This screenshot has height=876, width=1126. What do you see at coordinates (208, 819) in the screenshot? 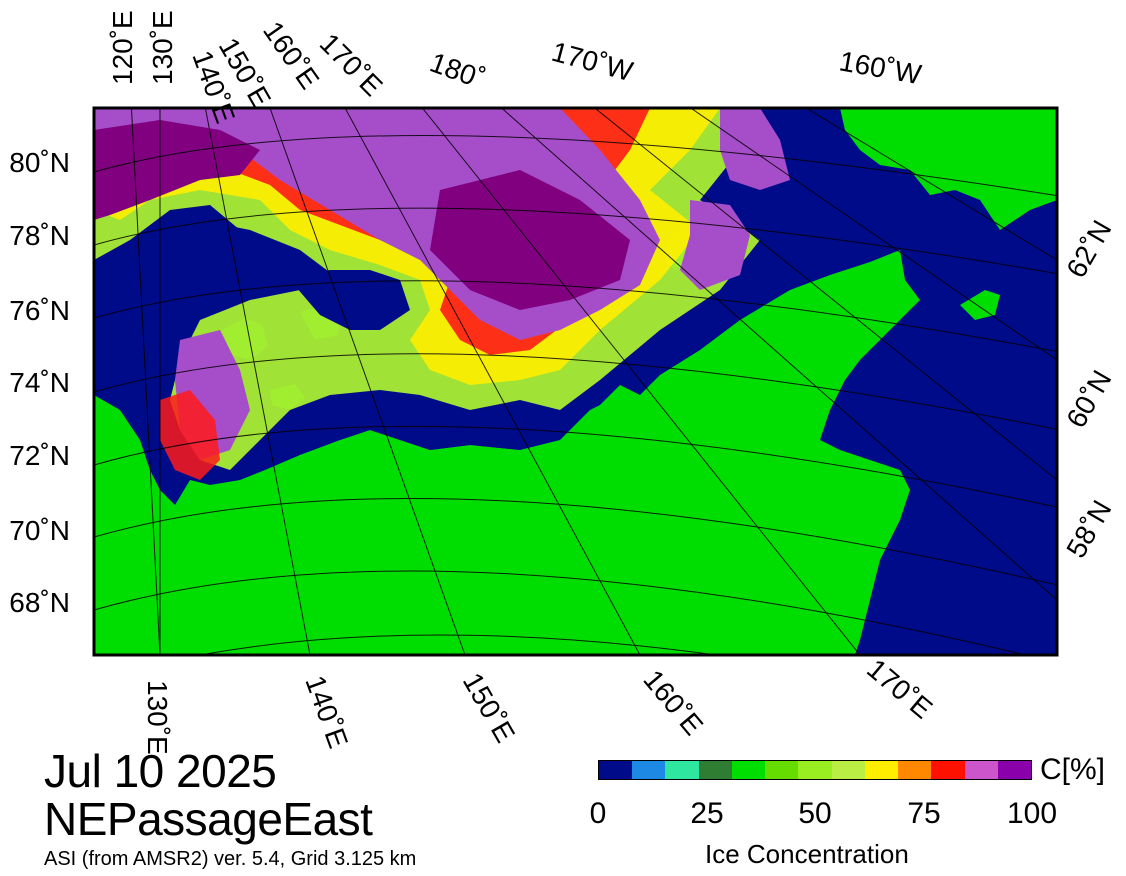
I see `region-label: NEPassageEast` at bounding box center [208, 819].